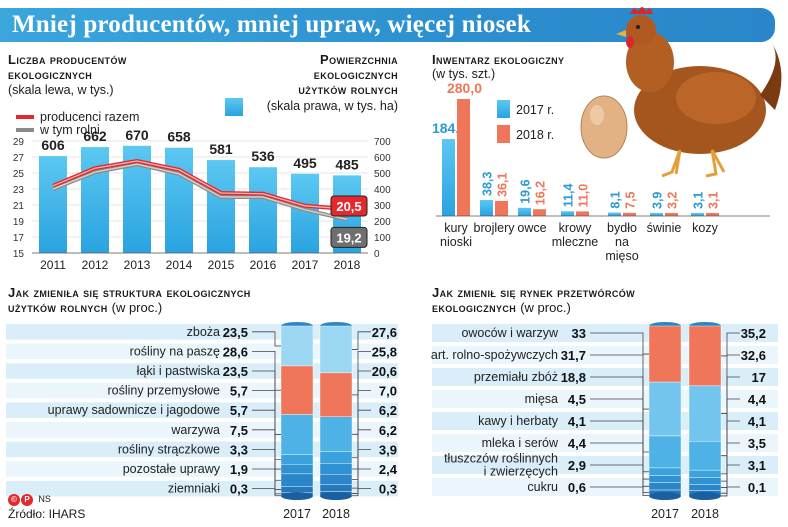  What do you see at coordinates (388, 430) in the screenshot?
I see `value-2018: 6,2` at bounding box center [388, 430].